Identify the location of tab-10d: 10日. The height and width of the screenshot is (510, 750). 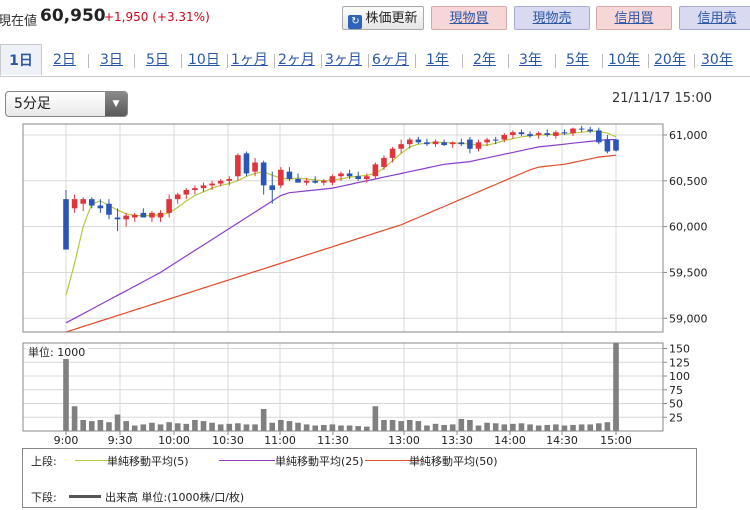
(204, 60).